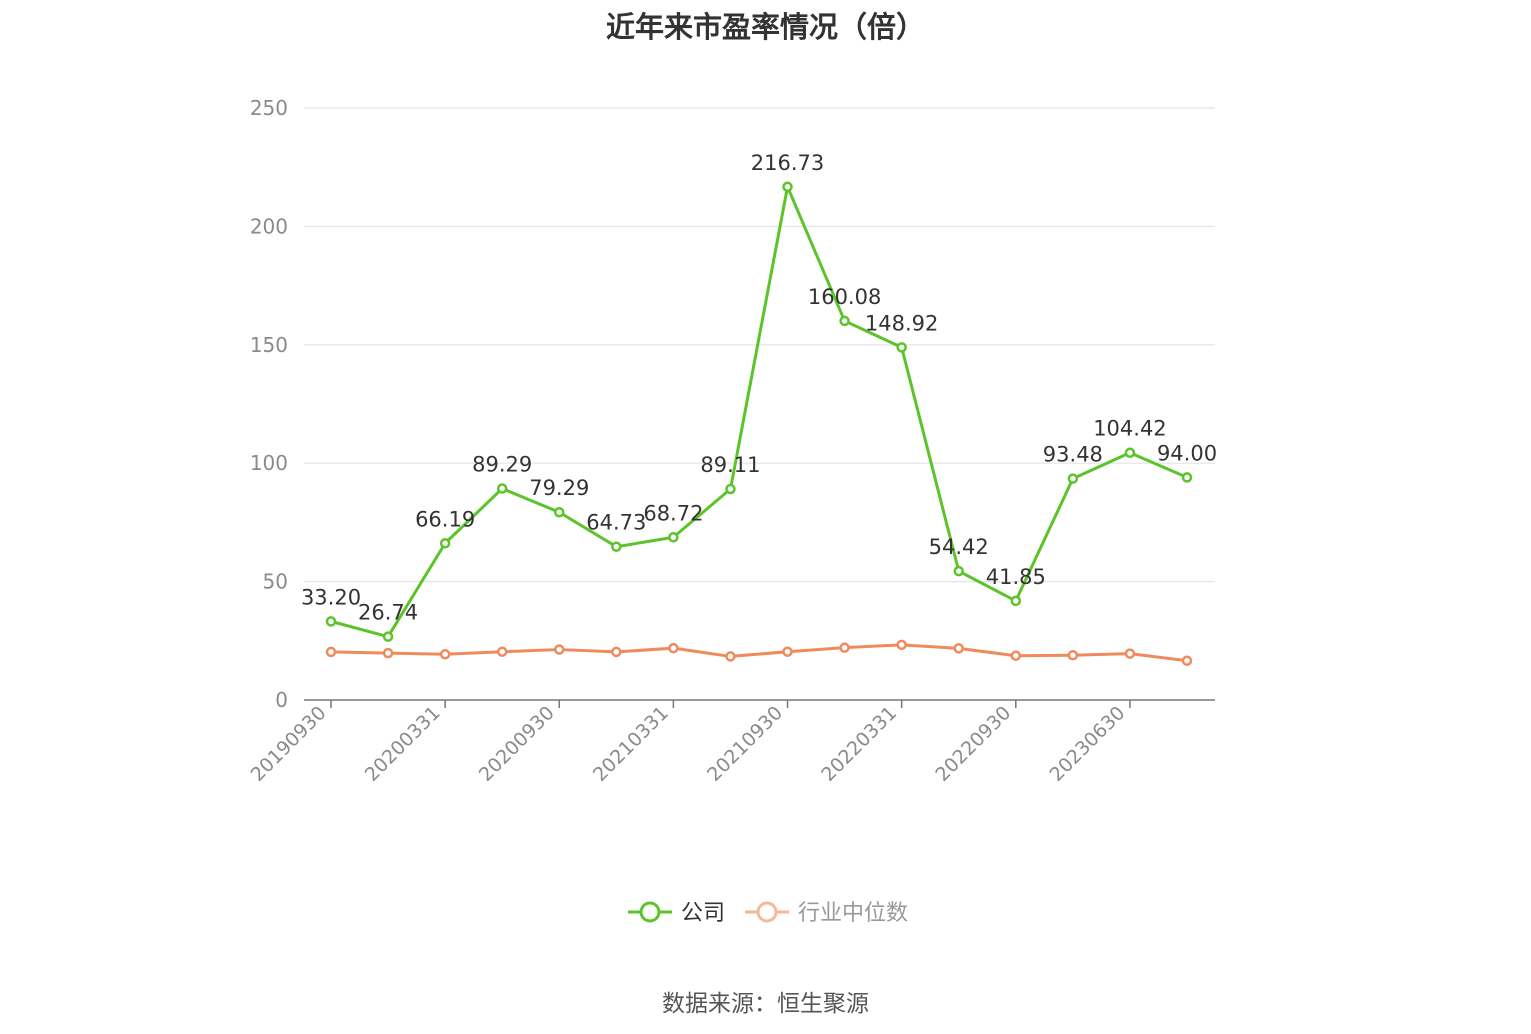 The width and height of the screenshot is (1531, 1034). What do you see at coordinates (973, 744) in the screenshot?
I see `x-tick-label: 20220930` at bounding box center [973, 744].